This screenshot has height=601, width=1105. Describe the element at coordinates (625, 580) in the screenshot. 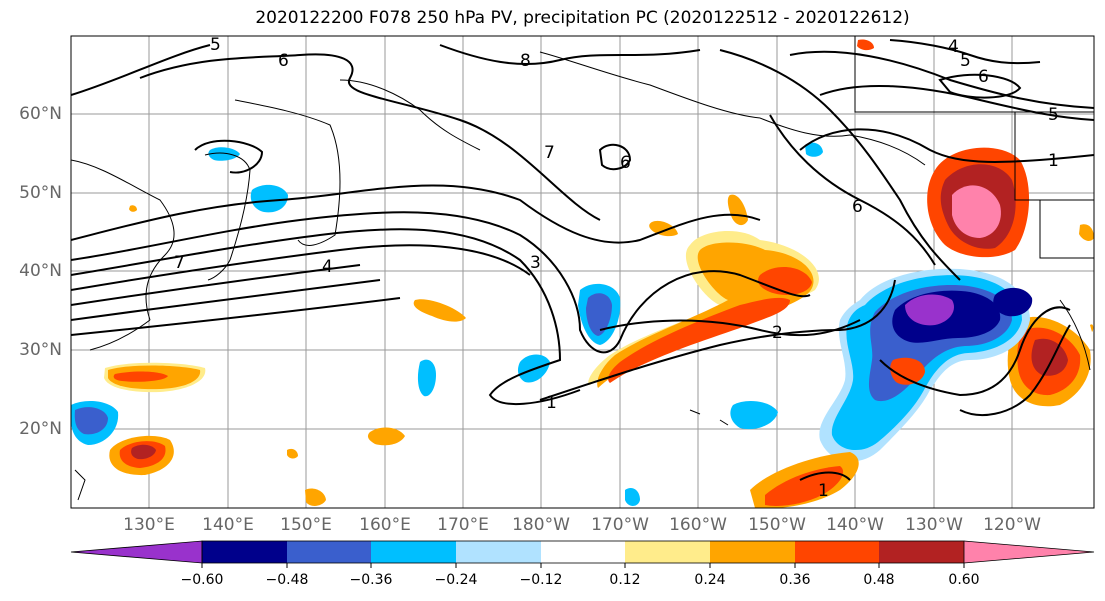

I see `colorbar-tick-label: 0.12` at that location.